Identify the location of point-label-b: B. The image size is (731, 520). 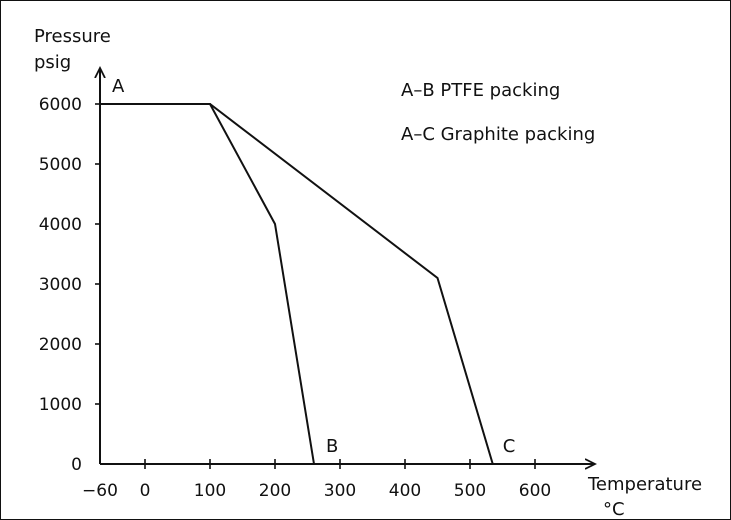
(332, 446).